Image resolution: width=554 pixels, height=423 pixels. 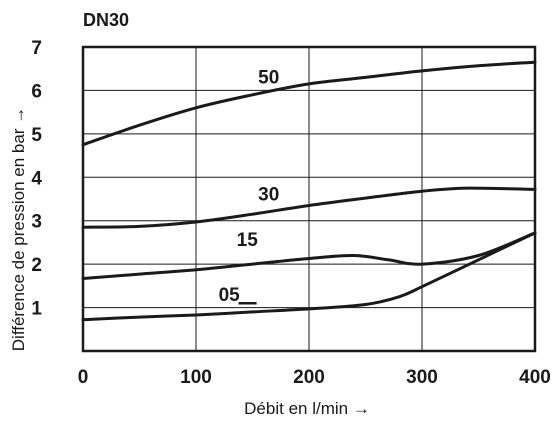 What do you see at coordinates (36, 48) in the screenshot?
I see `y-tick-label: 7` at bounding box center [36, 48].